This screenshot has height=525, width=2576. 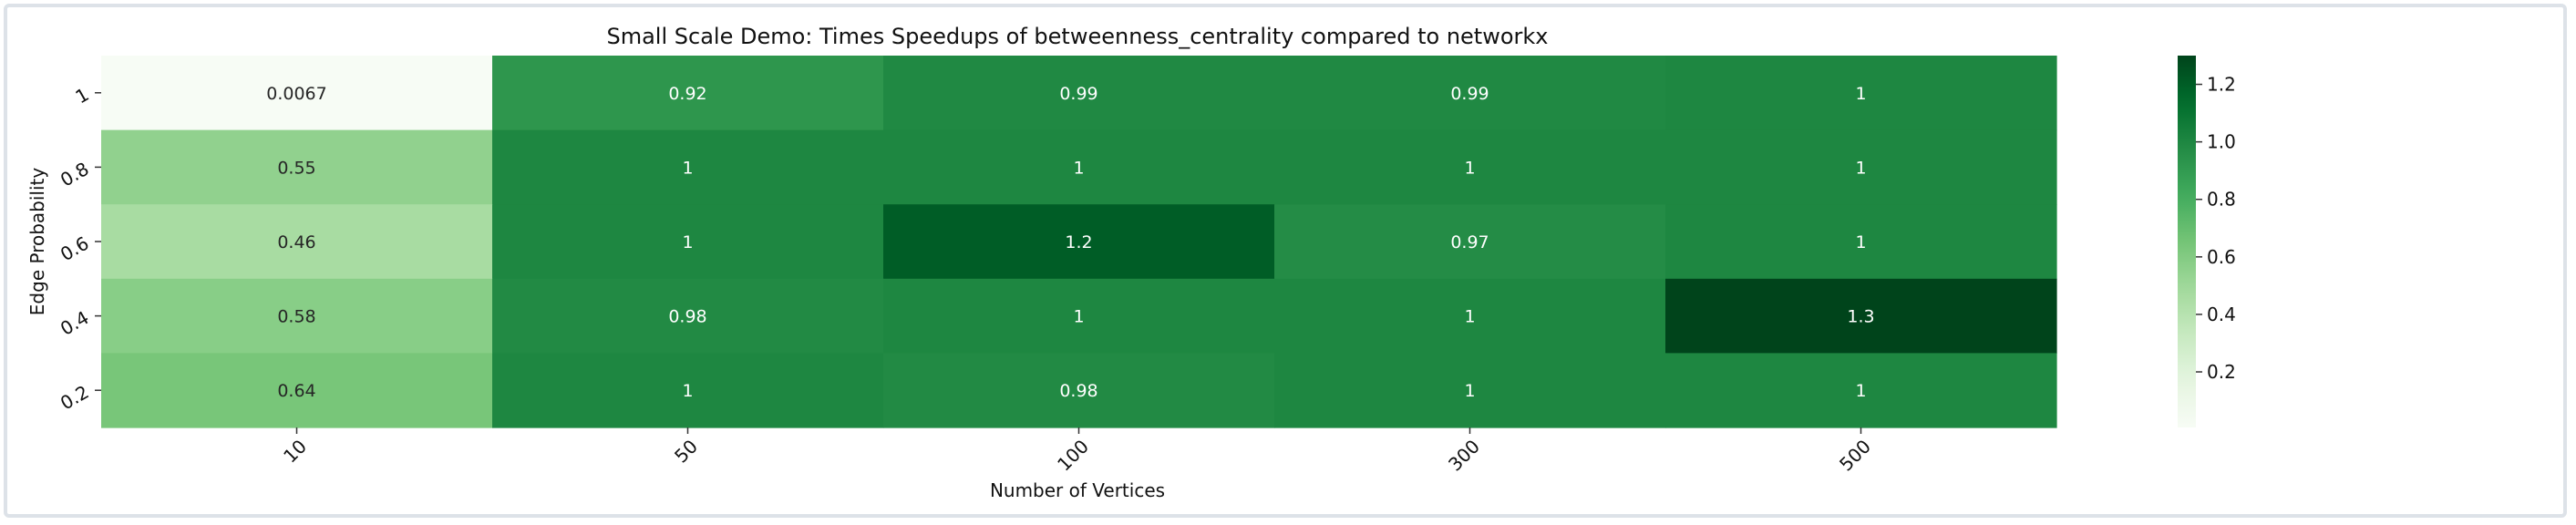 What do you see at coordinates (1855, 456) in the screenshot?
I see `x-tick-label: 500` at bounding box center [1855, 456].